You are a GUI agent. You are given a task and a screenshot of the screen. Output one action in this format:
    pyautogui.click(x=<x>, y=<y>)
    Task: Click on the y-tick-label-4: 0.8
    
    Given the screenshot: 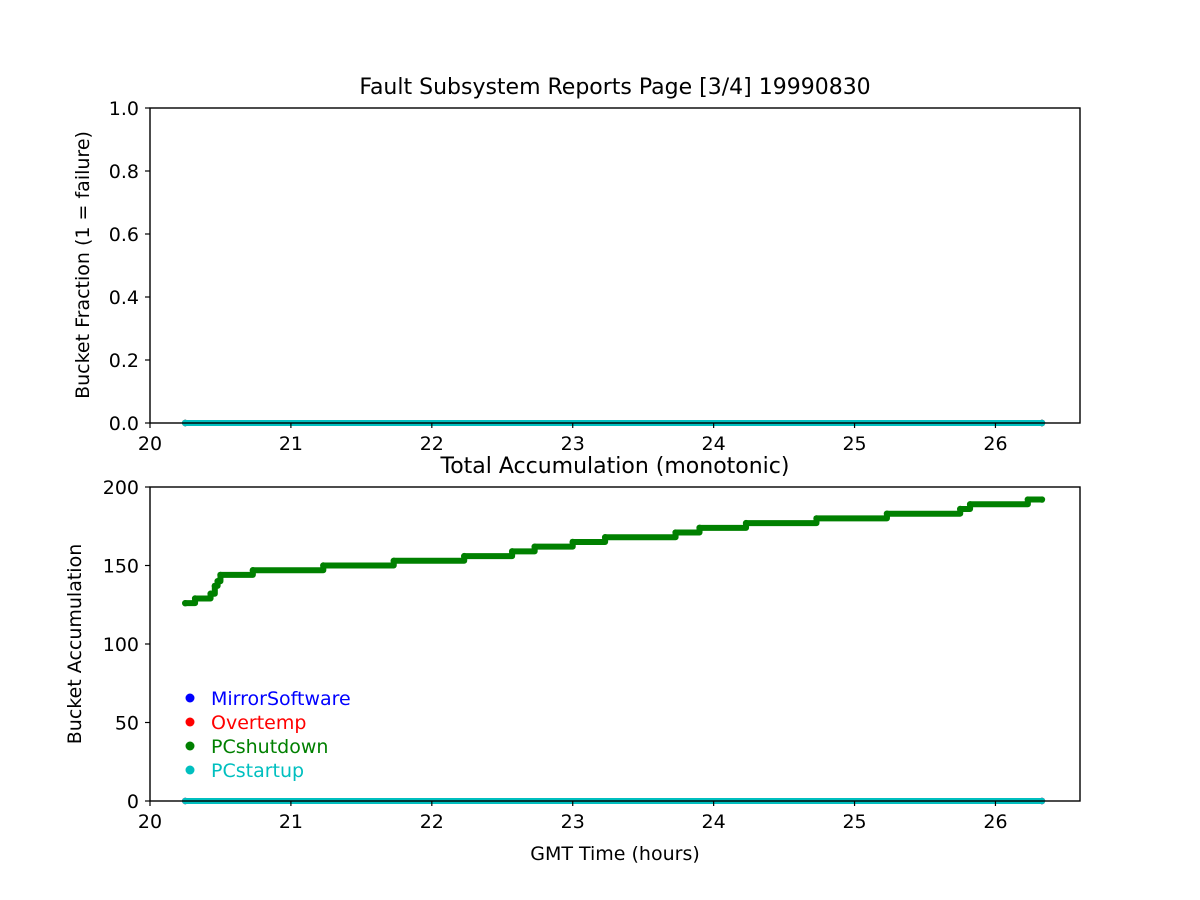 What is the action you would take?
    pyautogui.click(x=124, y=172)
    